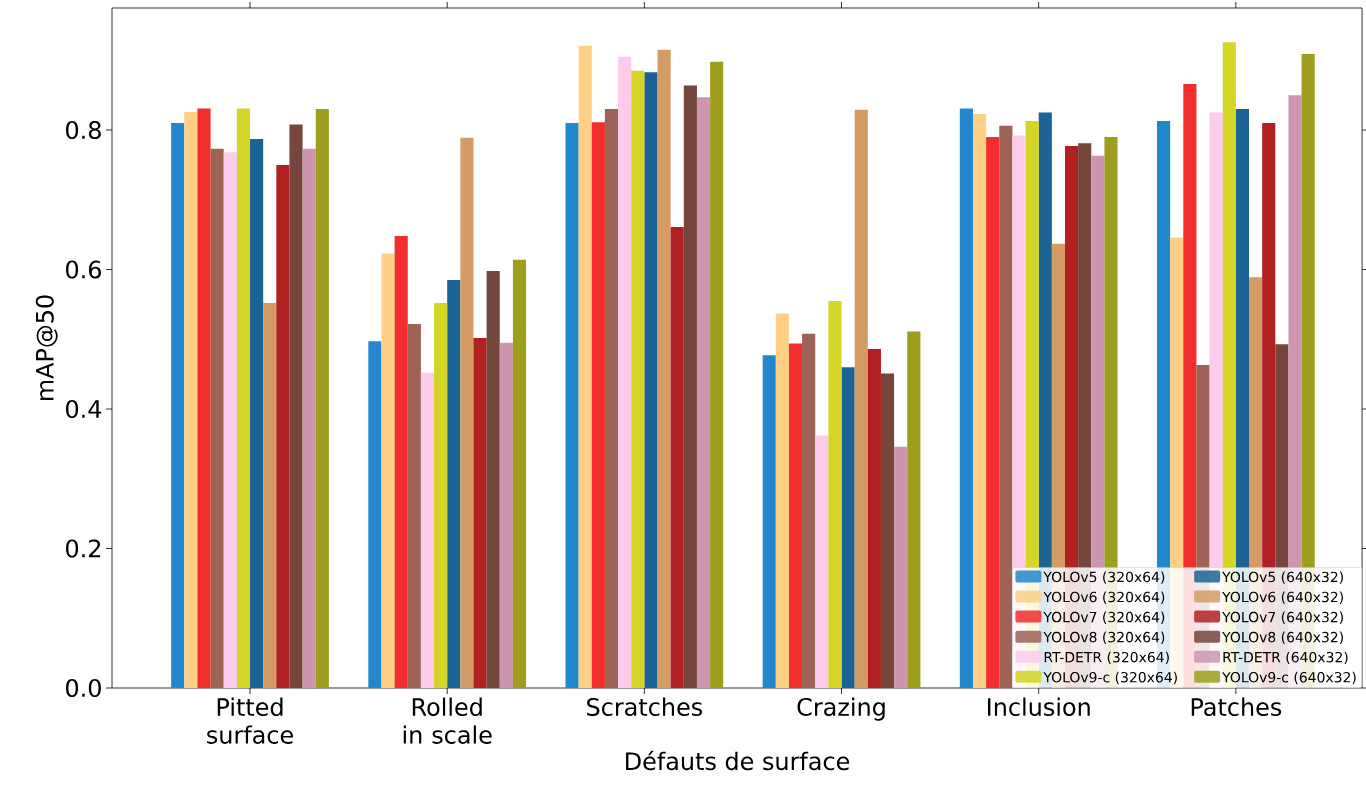 The width and height of the screenshot is (1366, 805). Describe the element at coordinates (1104, 597) in the screenshot. I see `legend-label: YOLOv6 (320x64)` at that location.